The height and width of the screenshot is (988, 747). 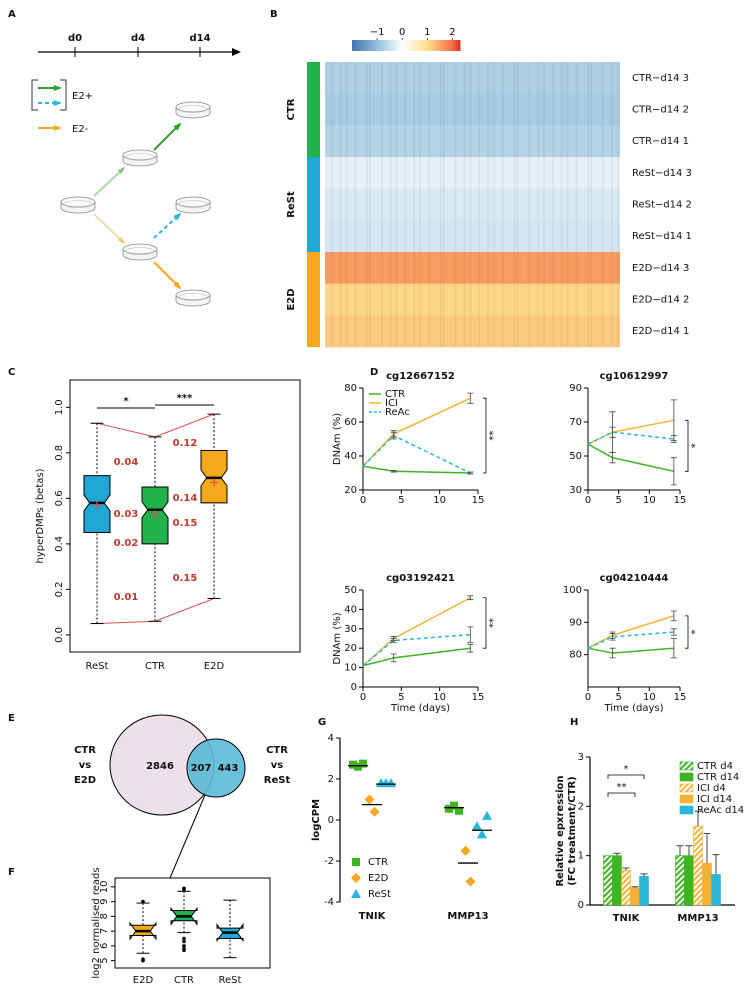 What do you see at coordinates (660, 268) in the screenshot?
I see `row-label: E2D−d14 3` at bounding box center [660, 268].